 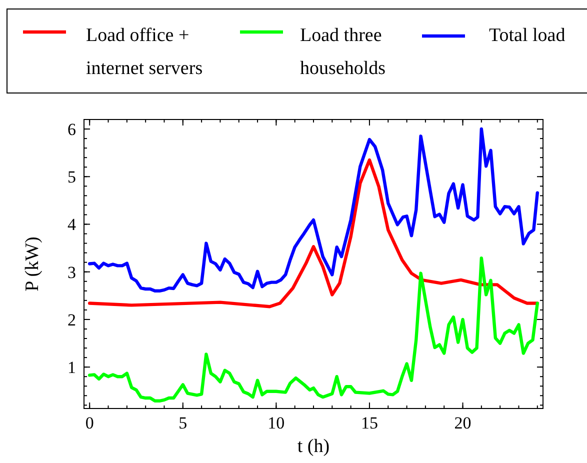 What do you see at coordinates (463, 423) in the screenshot?
I see `x-tick-label: 20` at bounding box center [463, 423].